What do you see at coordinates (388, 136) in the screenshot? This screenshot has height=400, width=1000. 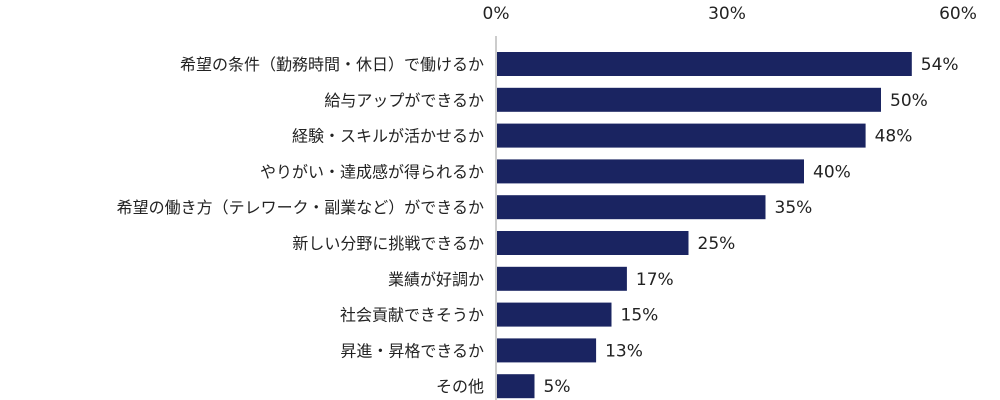 I see `category-label: 経験・スキルが活かせるか` at bounding box center [388, 136].